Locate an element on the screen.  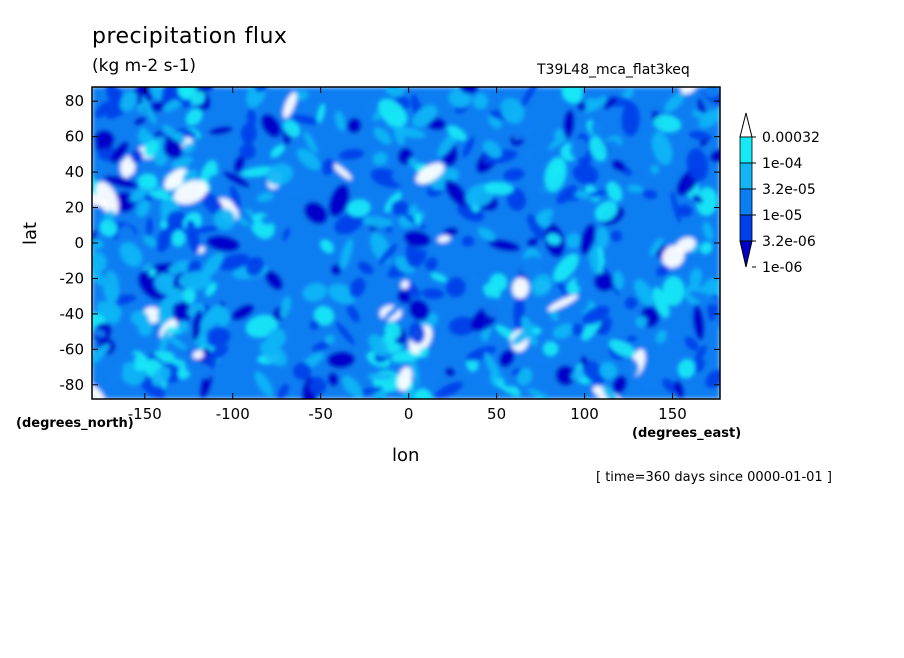
y-tick-label: -60 is located at coordinates (72, 349).